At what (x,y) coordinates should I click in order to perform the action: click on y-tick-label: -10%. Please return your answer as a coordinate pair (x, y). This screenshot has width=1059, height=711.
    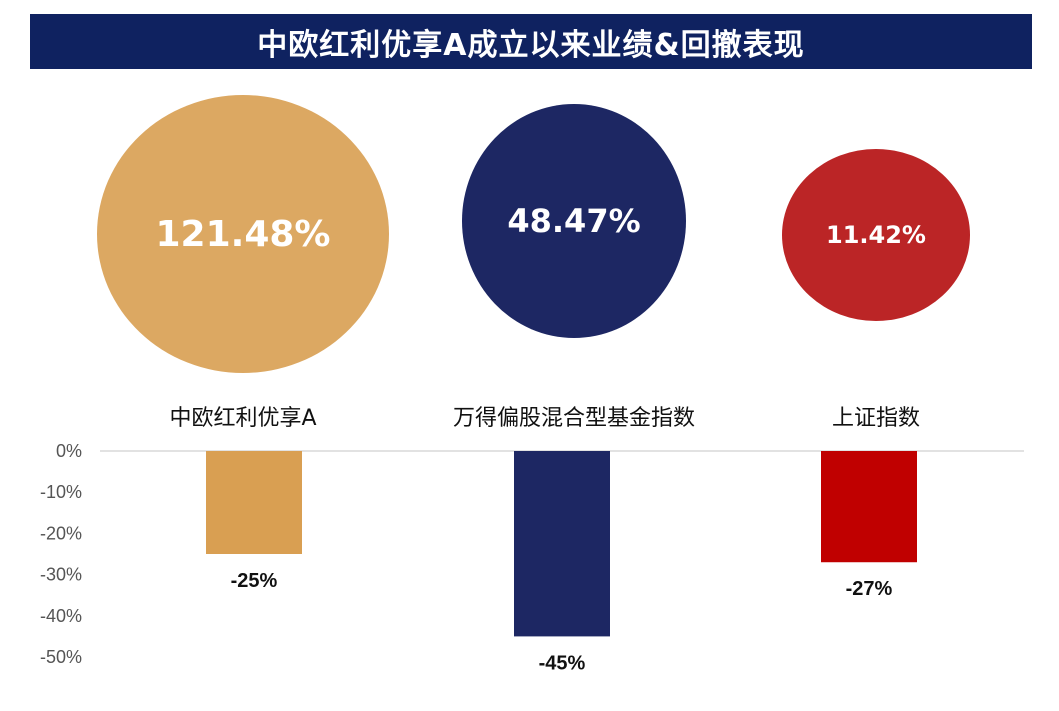
    Looking at the image, I should click on (61, 492).